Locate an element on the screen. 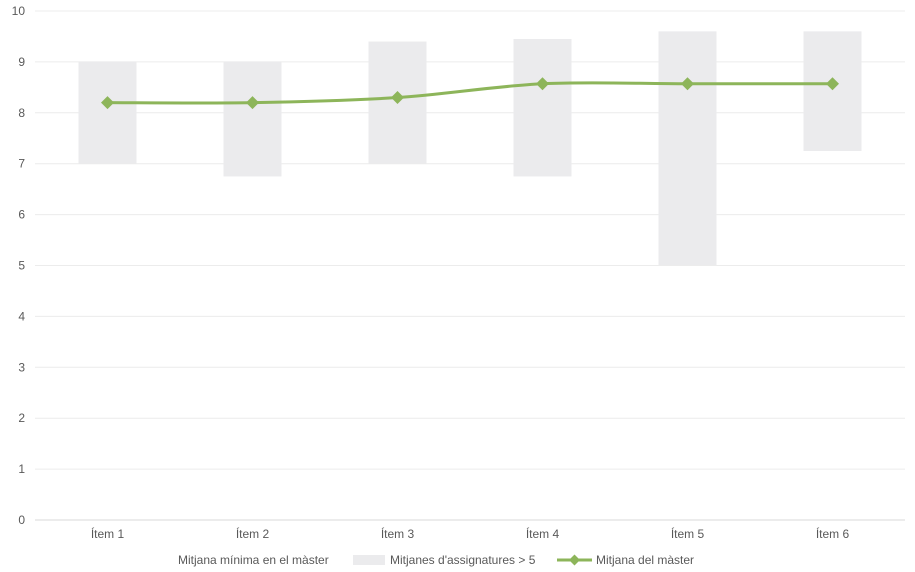 This screenshot has height=572, width=915. y-axis: 0 1 2 3 4 5 6 7 8 9 10 is located at coordinates (19, 265).